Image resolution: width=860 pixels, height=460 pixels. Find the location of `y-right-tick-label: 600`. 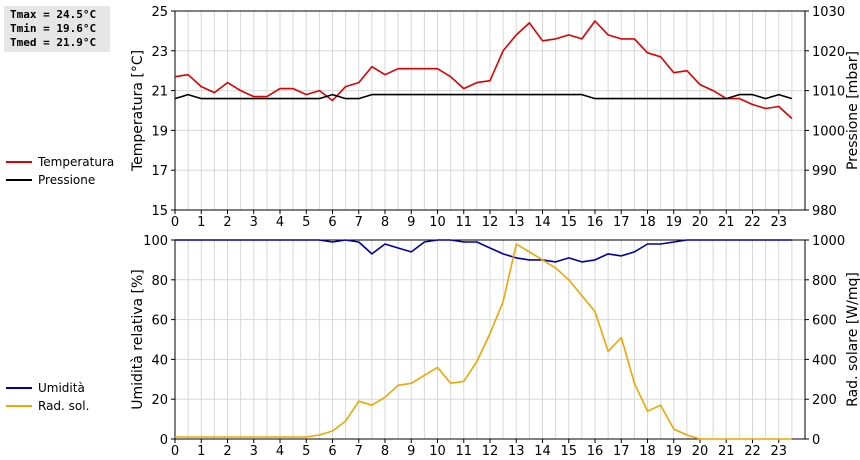

y-right-tick-label: 600 is located at coordinates (824, 321).